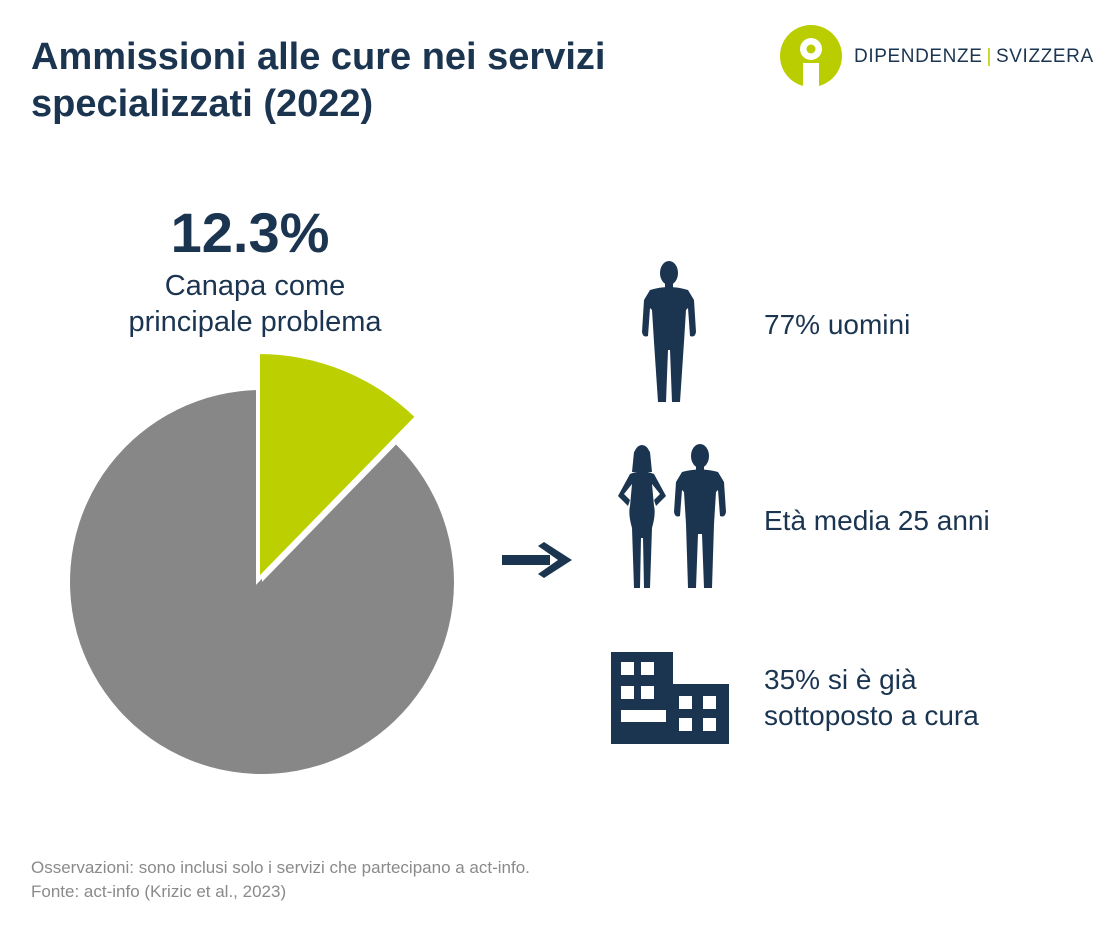 The height and width of the screenshot is (928, 1104). I want to click on pie-slice-other, so click(262, 582).